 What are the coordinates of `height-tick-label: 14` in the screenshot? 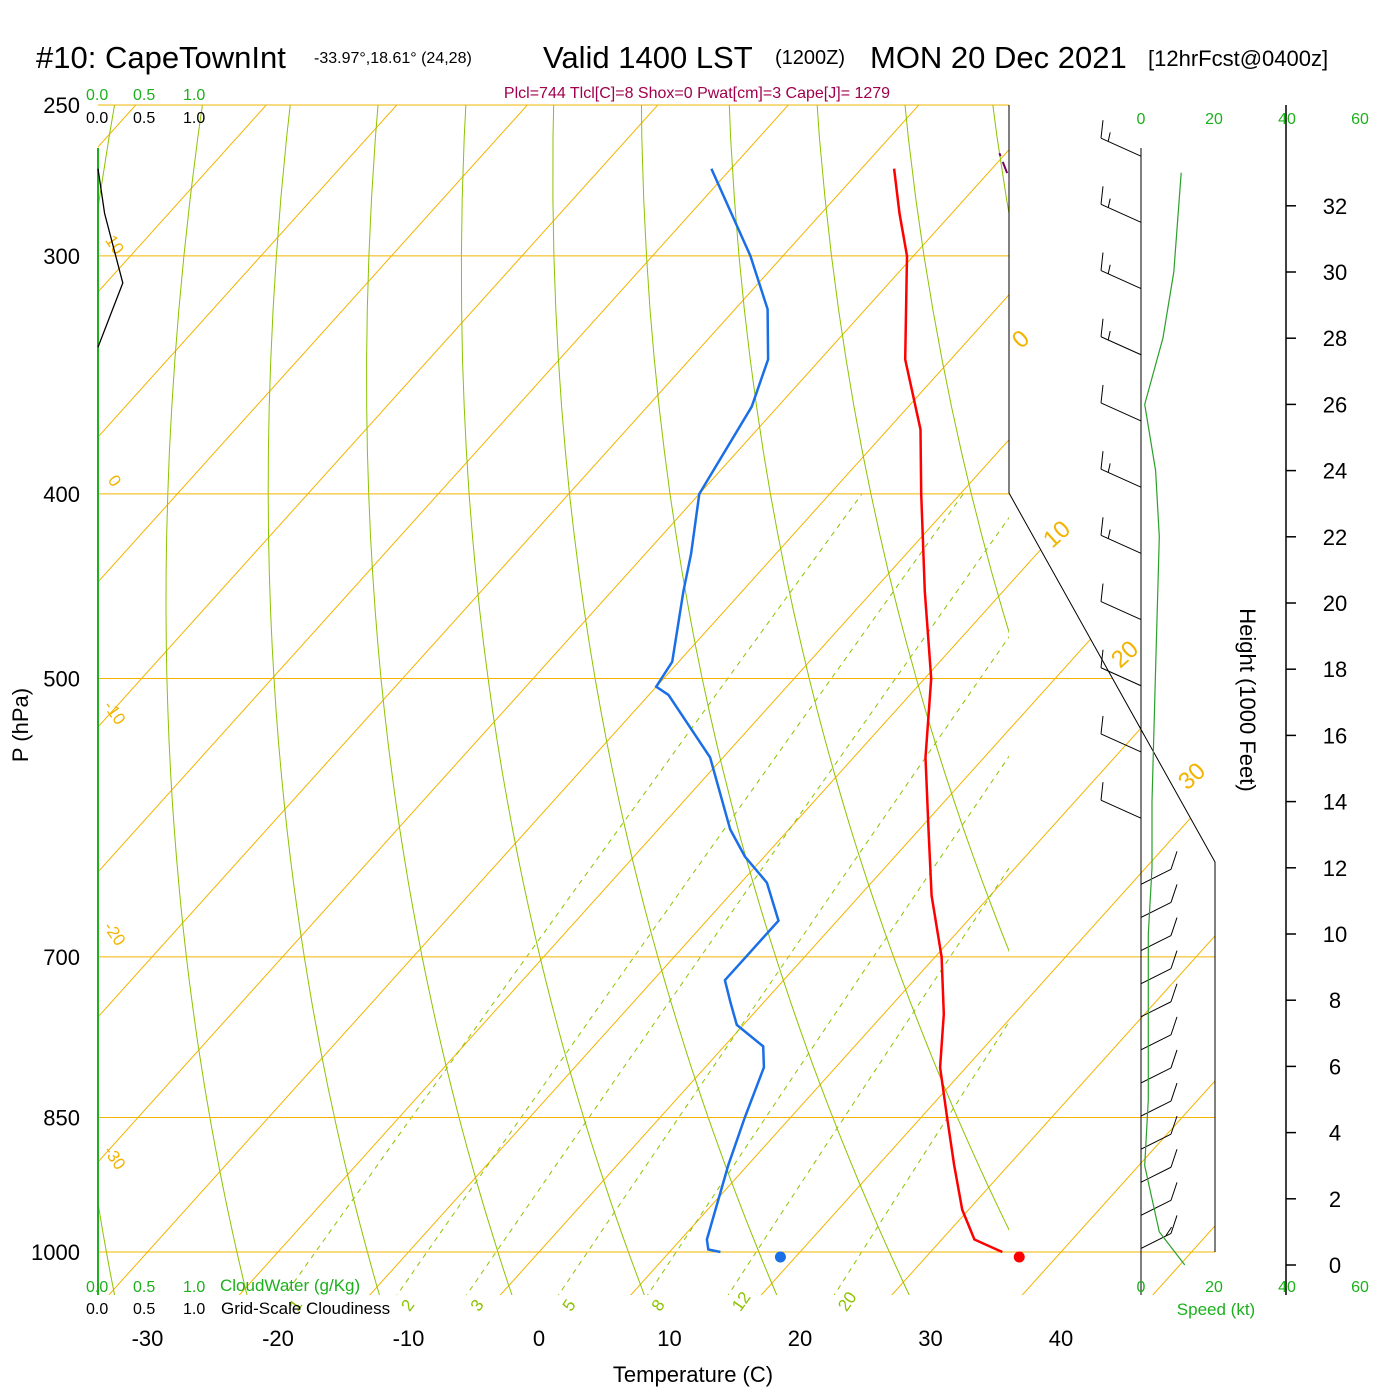 It's located at (1335, 802).